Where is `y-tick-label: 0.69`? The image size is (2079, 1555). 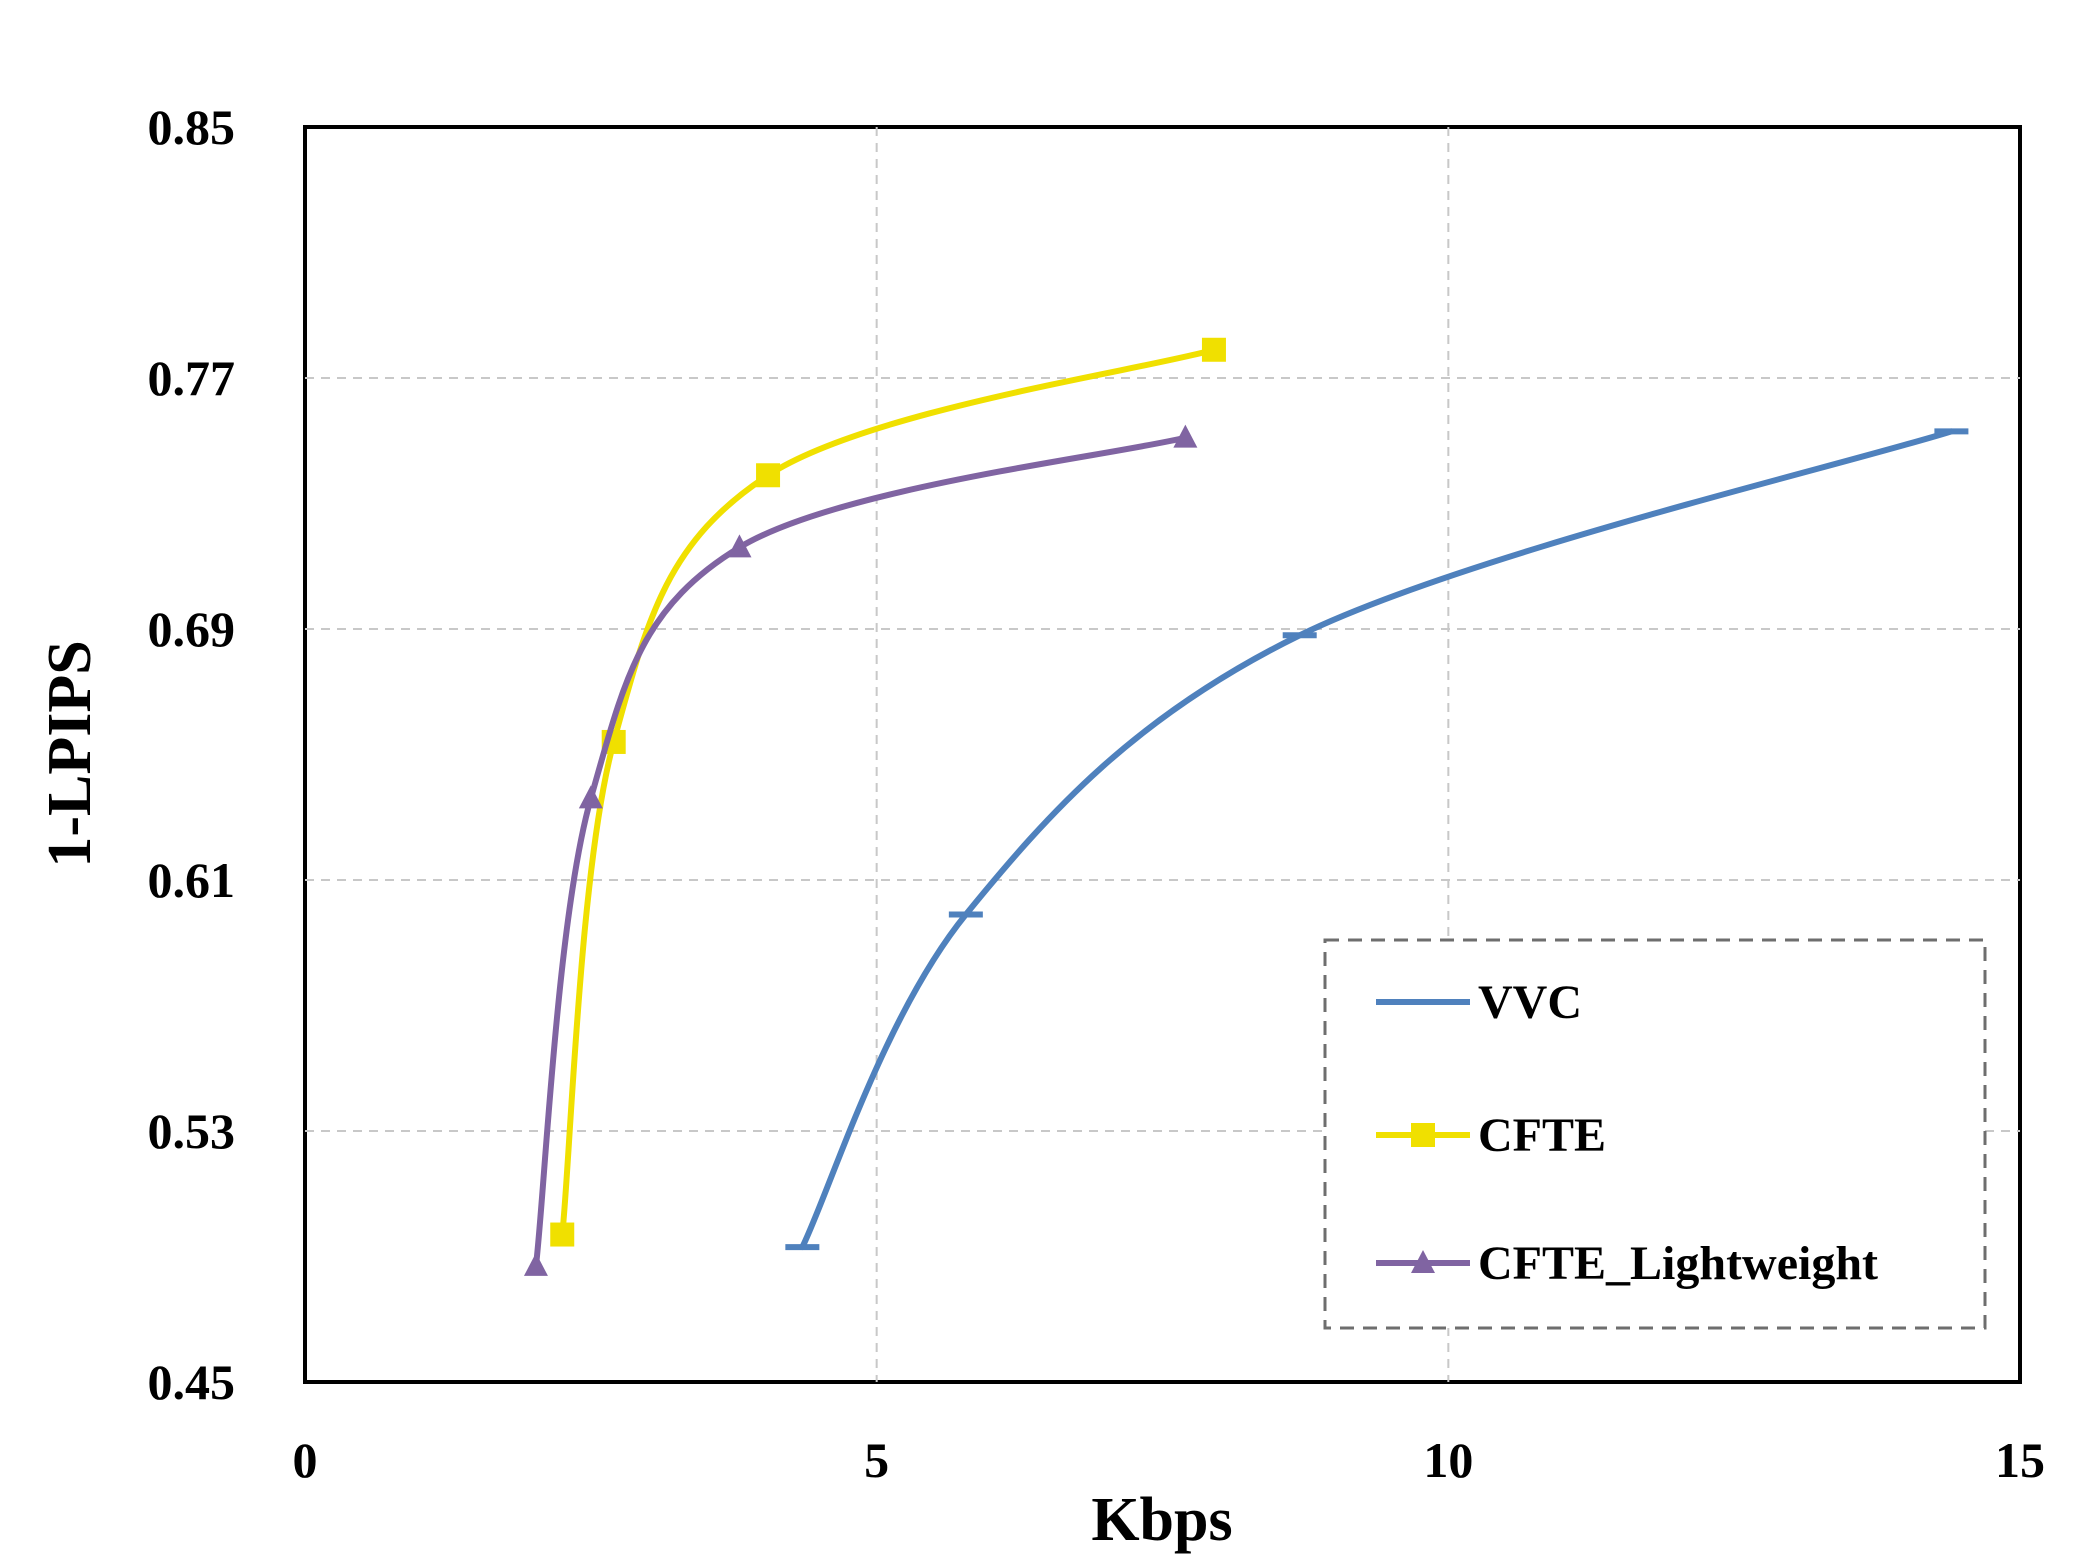
y-tick-label: 0.69 is located at coordinates (192, 629).